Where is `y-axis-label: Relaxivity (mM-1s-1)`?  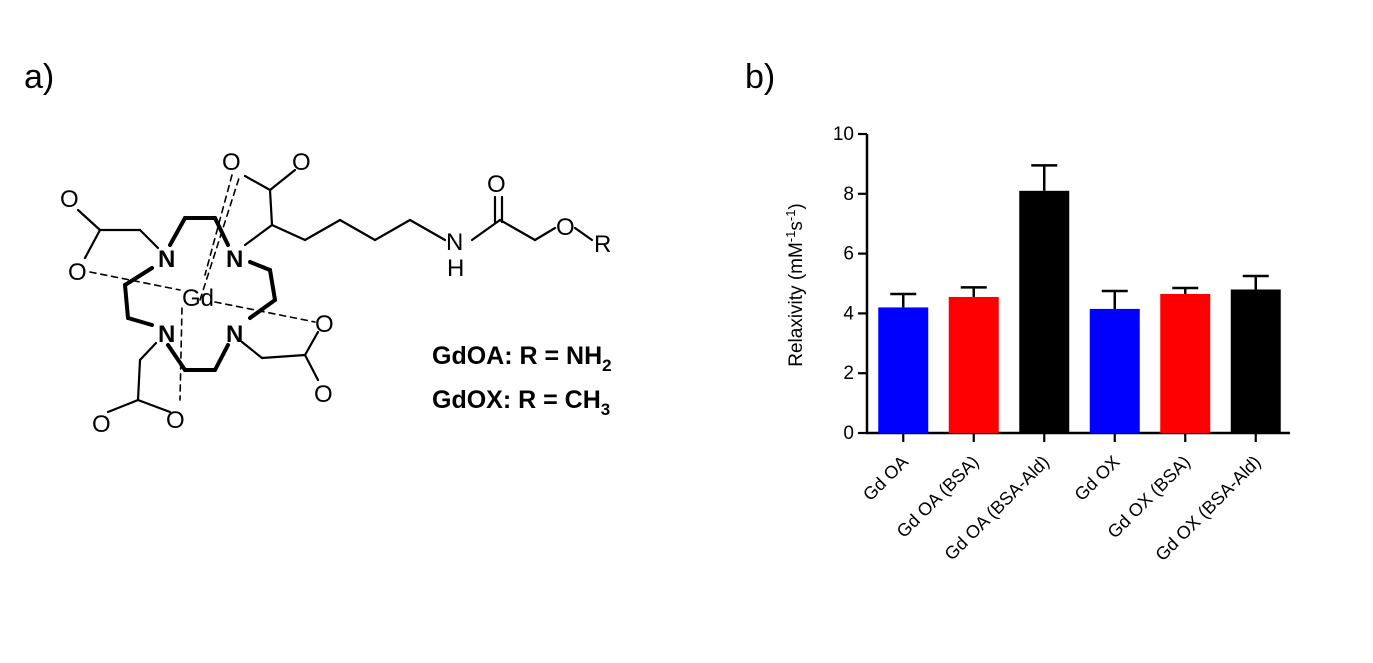
y-axis-label: Relaxivity (mM-1s-1) is located at coordinates (795, 285).